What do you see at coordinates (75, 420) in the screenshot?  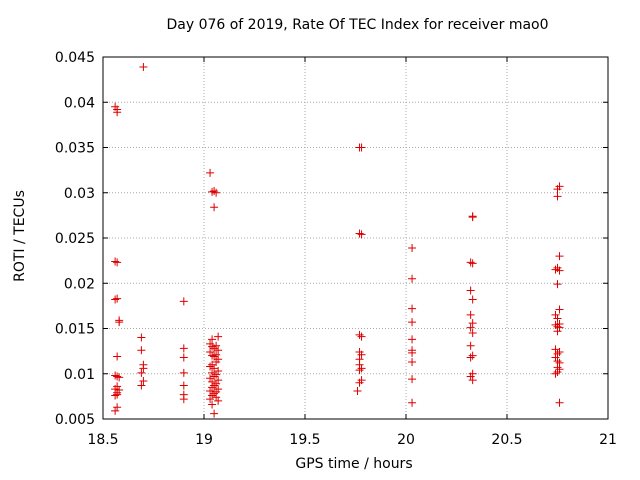 I see `y-tick-label: 0.005` at bounding box center [75, 420].